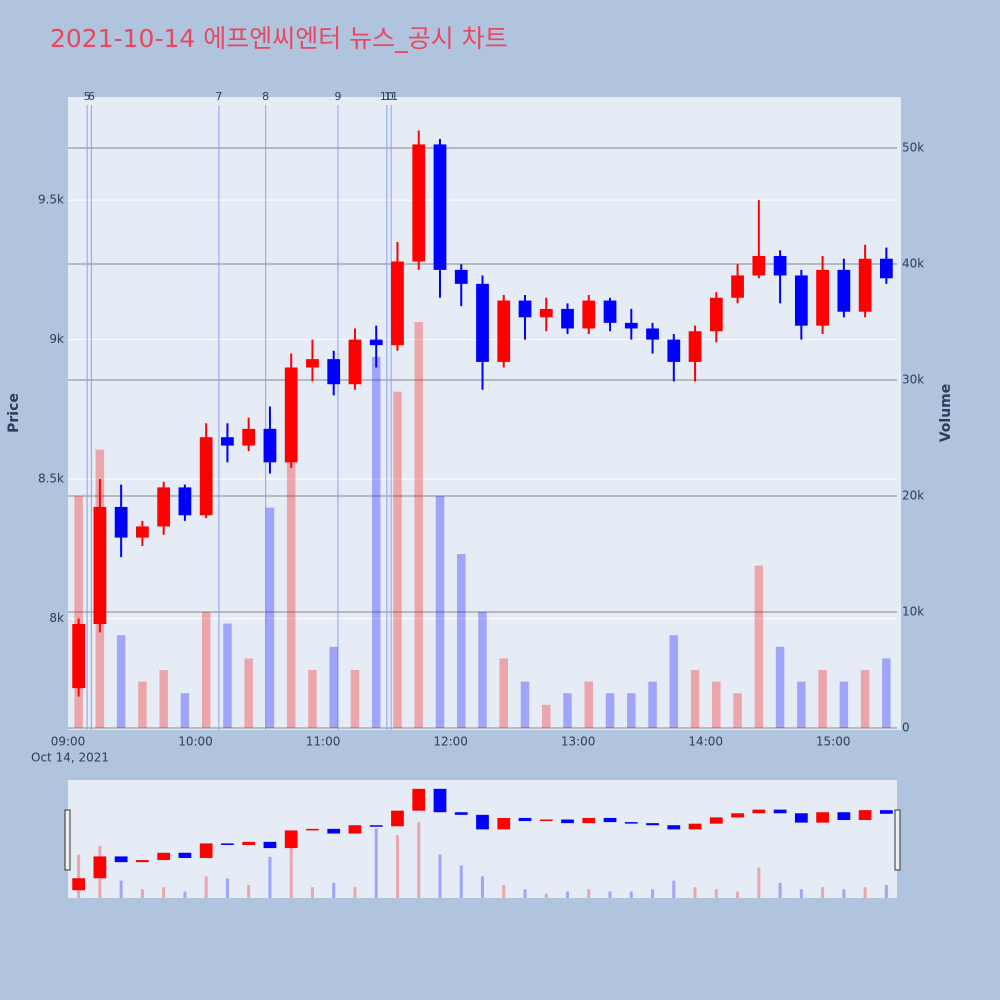 This screenshot has height=1000, width=1000. I want to click on x-tick-label: 11:00, so click(323, 742).